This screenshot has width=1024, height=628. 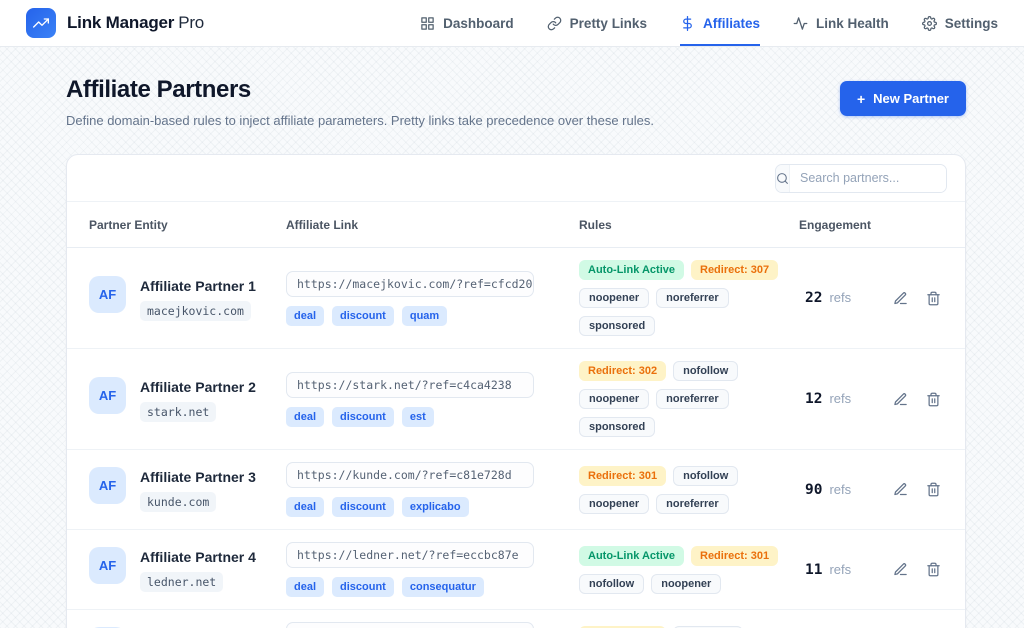 I want to click on tag: quam, so click(x=424, y=315).